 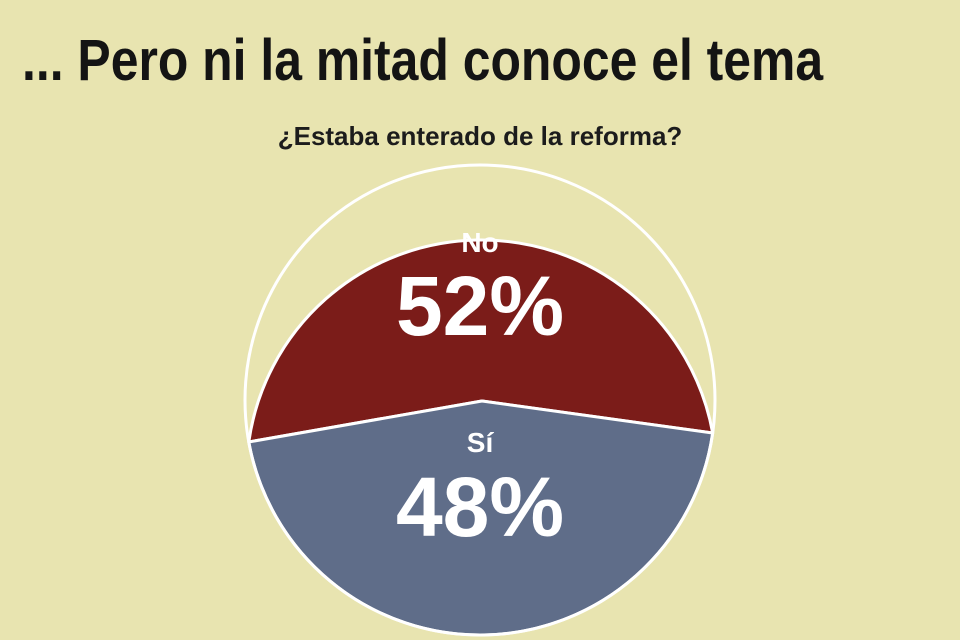 I want to click on slice-value-no: 52%, so click(x=480, y=306).